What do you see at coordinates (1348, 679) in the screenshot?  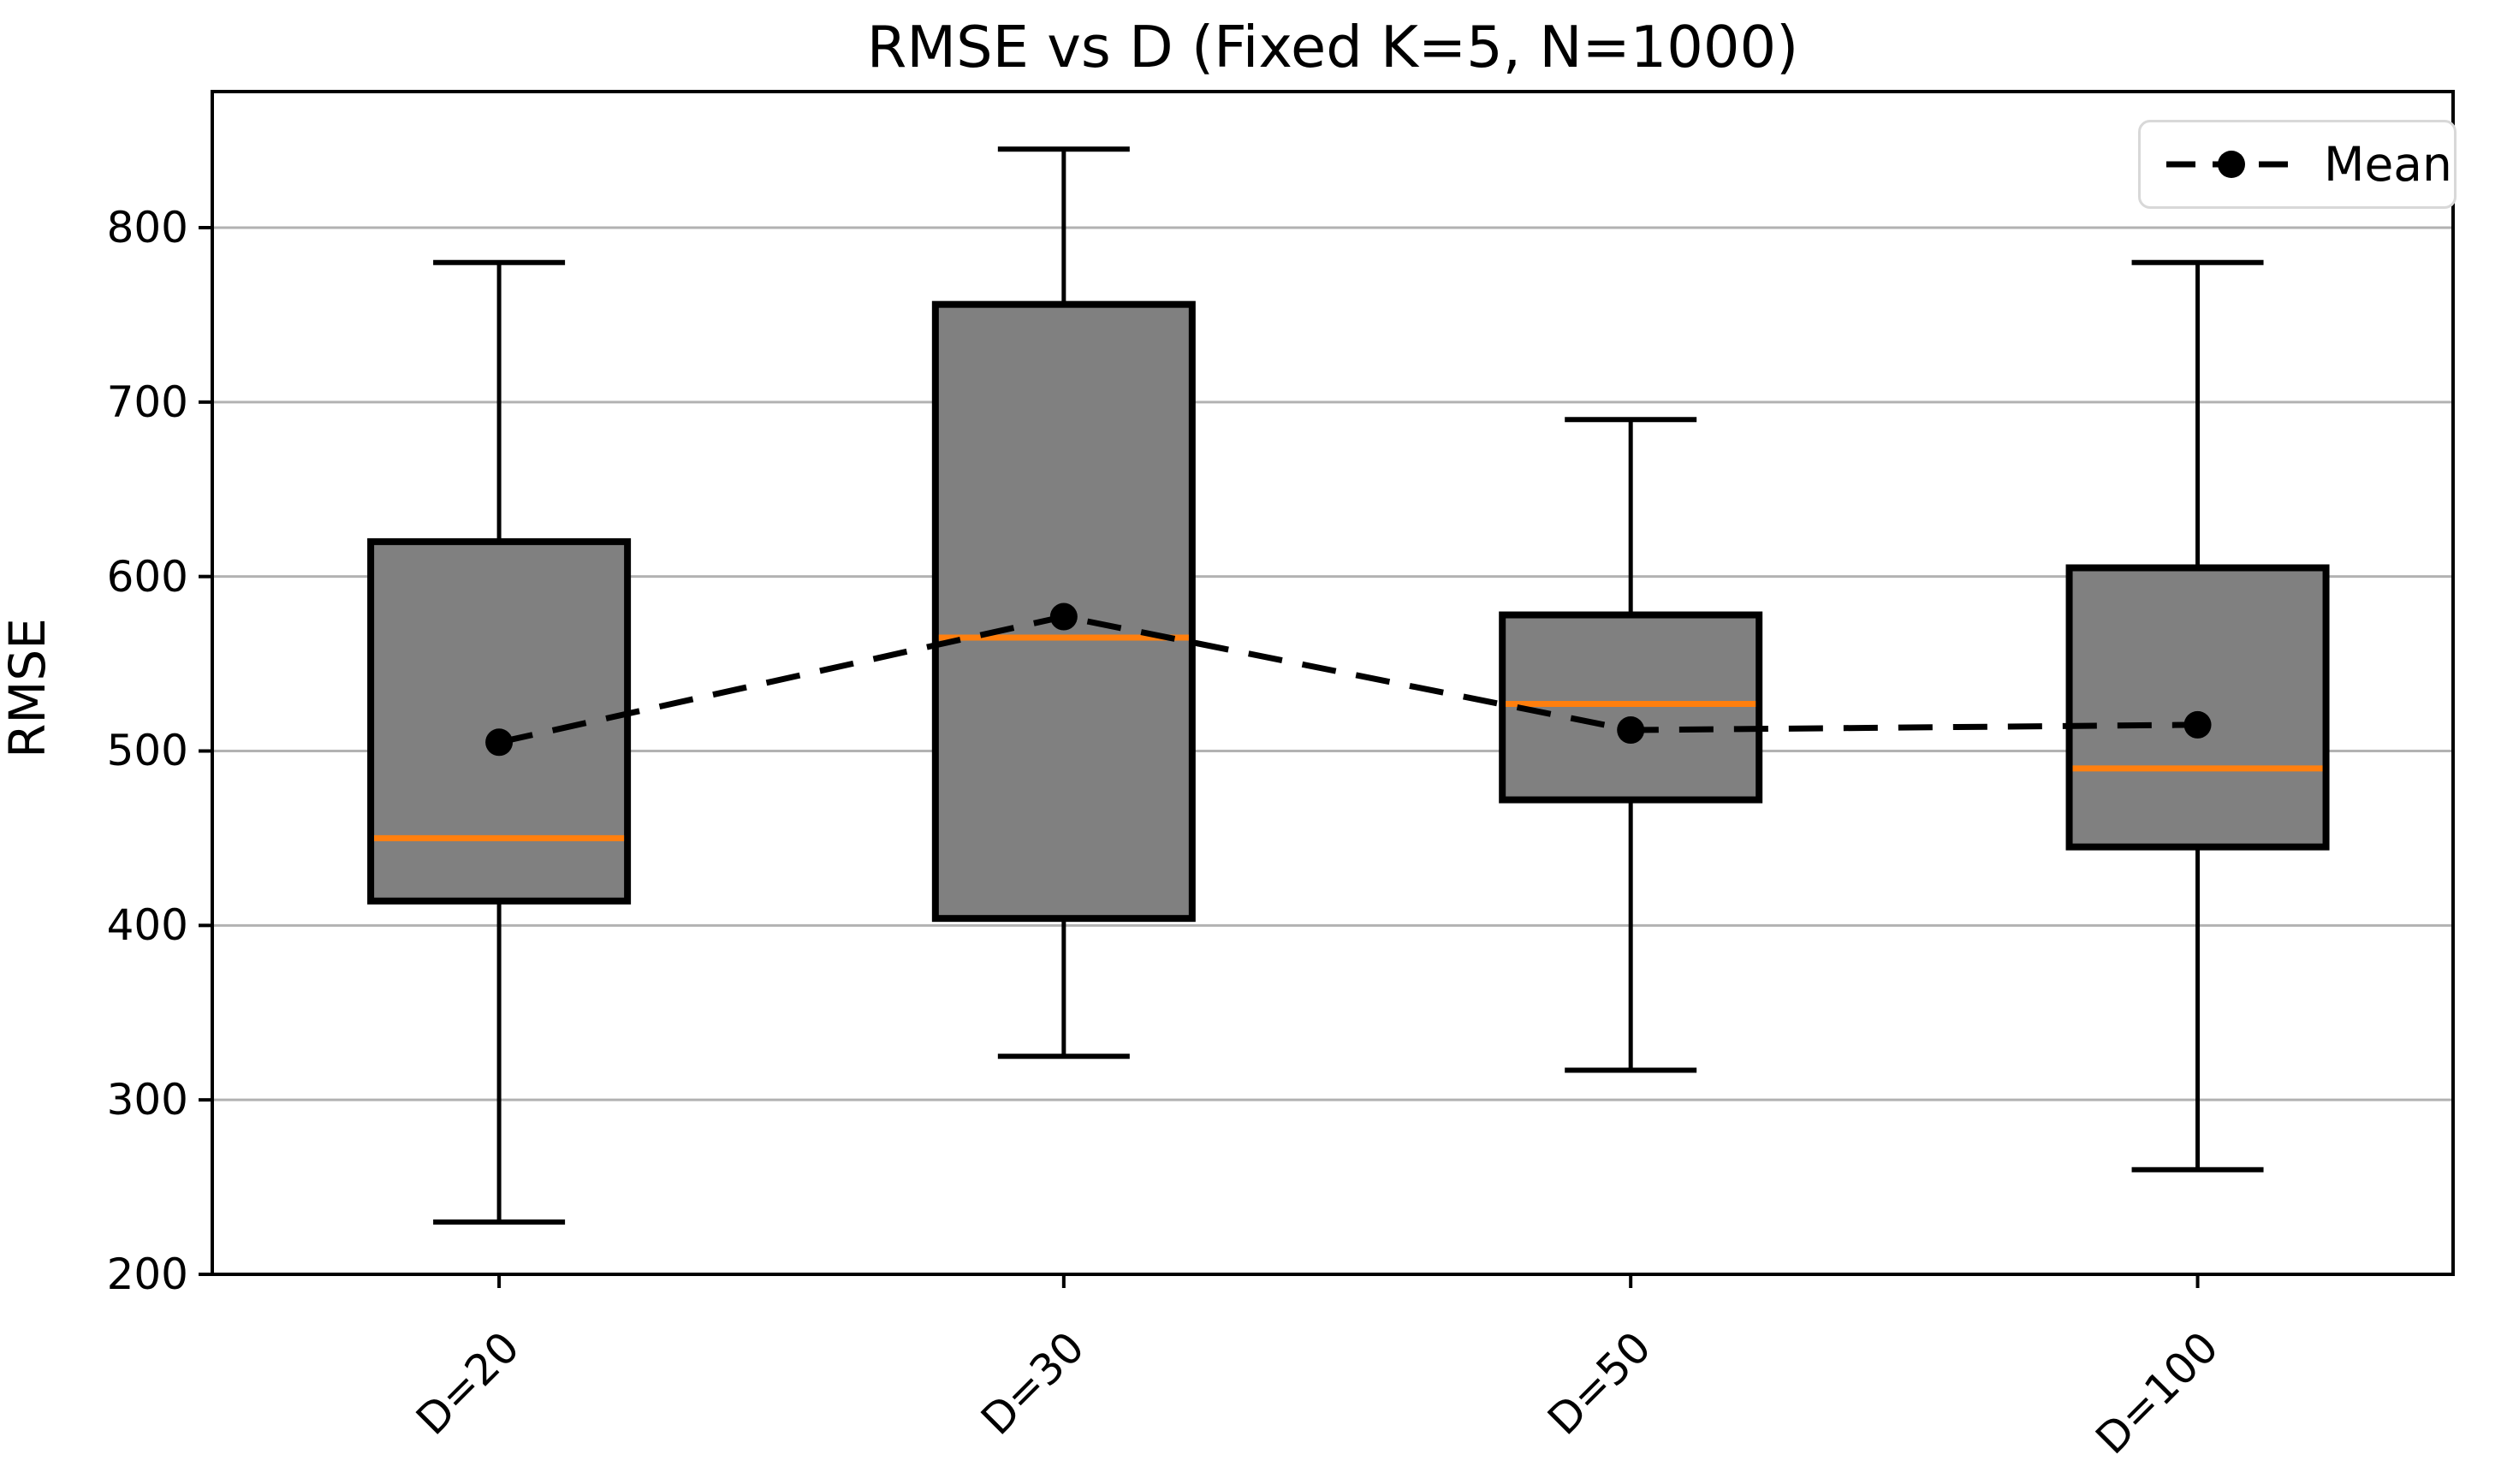 I see `mean-line` at bounding box center [1348, 679].